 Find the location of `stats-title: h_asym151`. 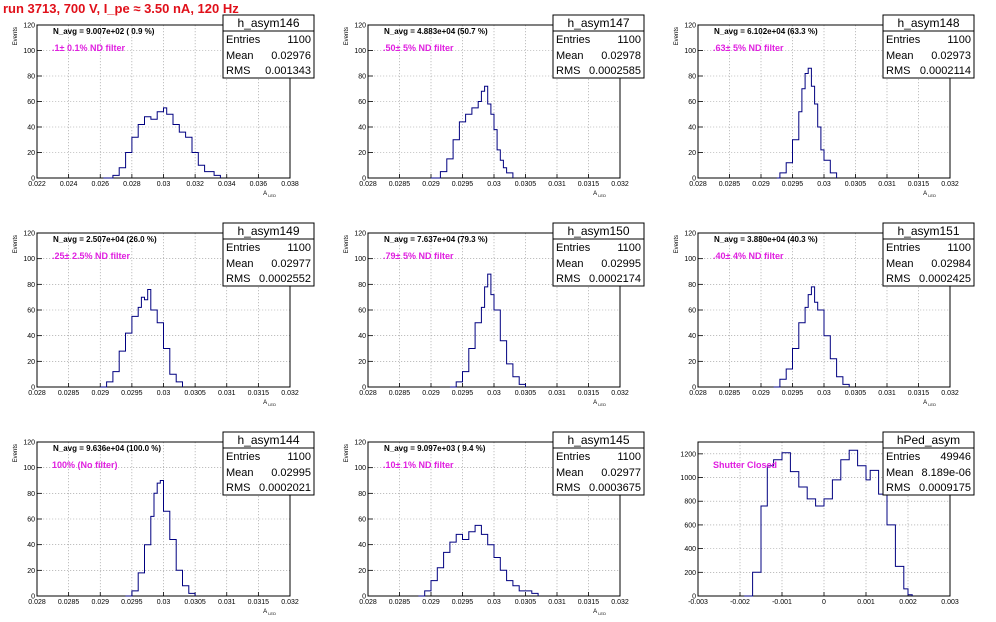

stats-title: h_asym151 is located at coordinates (928, 231).